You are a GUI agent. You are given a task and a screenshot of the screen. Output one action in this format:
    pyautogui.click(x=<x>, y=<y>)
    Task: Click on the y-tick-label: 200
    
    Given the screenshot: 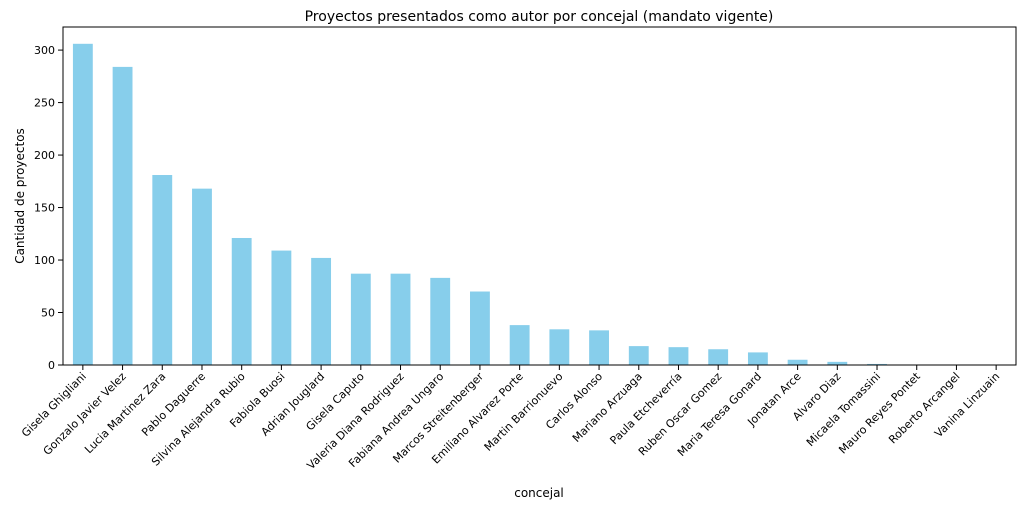 What is the action you would take?
    pyautogui.click(x=44, y=155)
    